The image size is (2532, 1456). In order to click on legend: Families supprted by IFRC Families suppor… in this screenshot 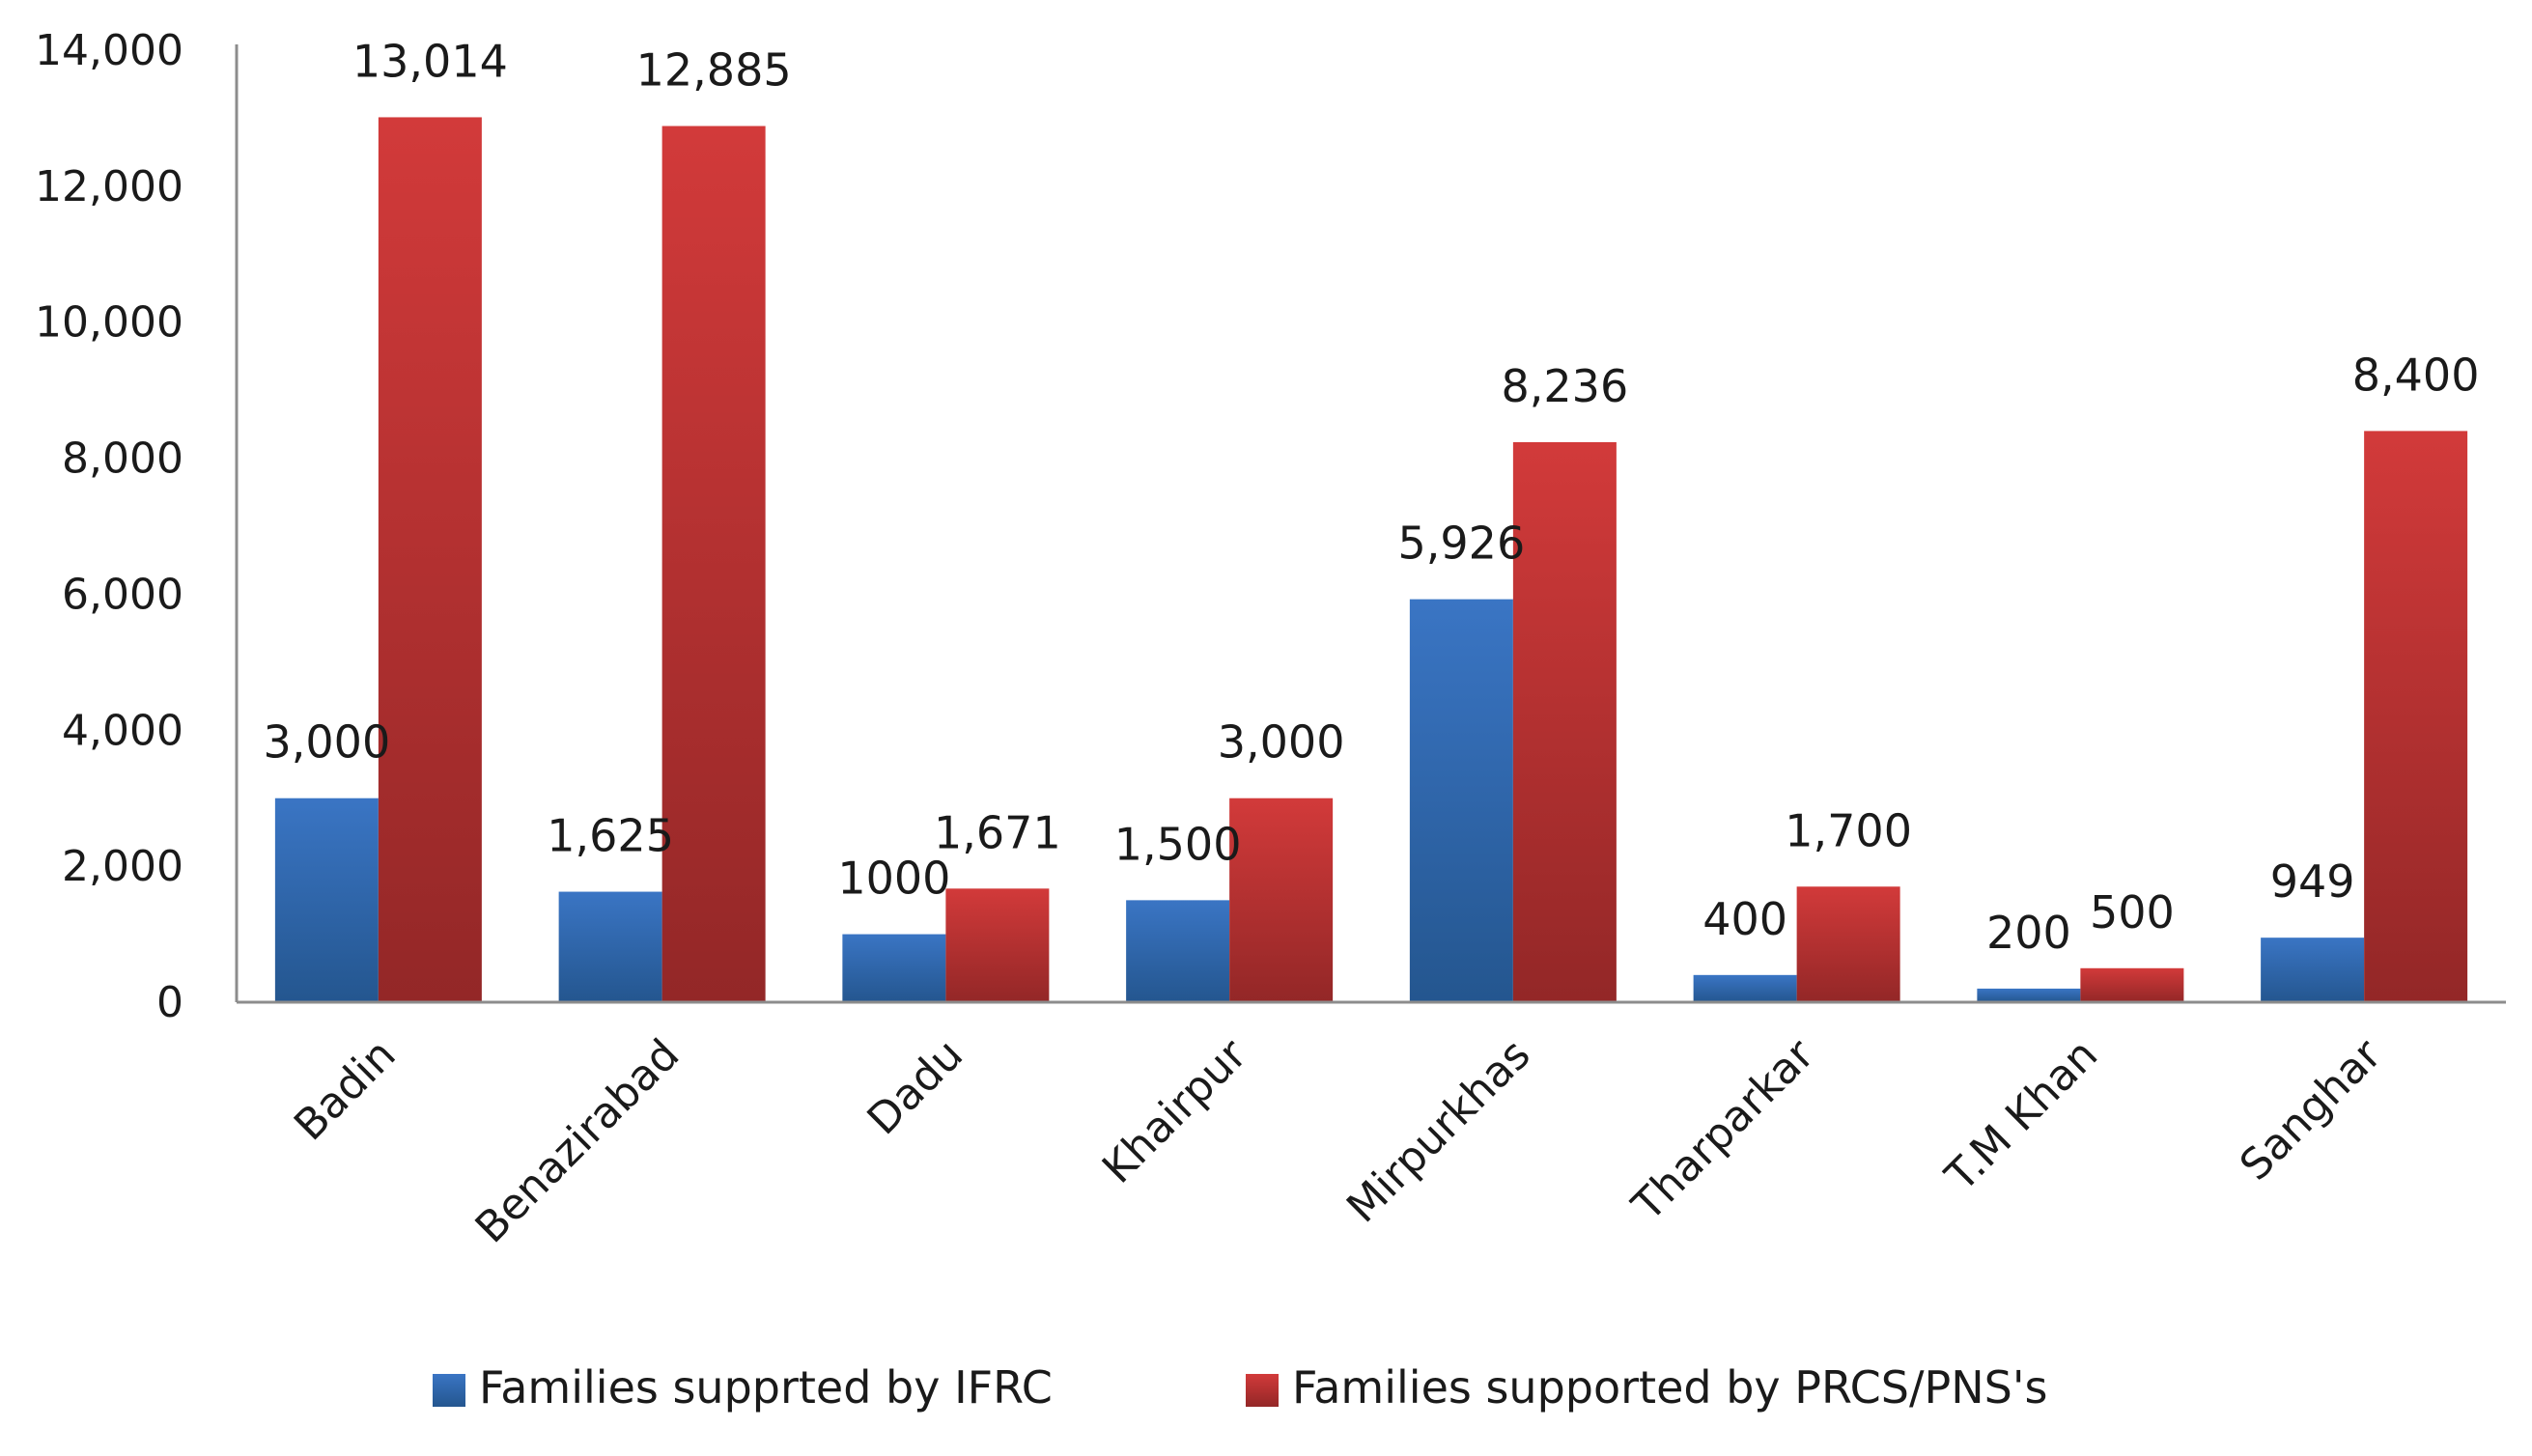, I will do `click(1240, 1388)`.